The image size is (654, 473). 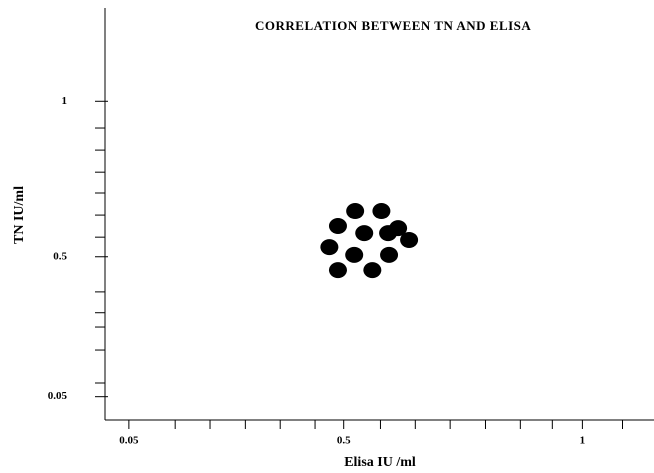 I want to click on y-tick-label: 0.5, so click(x=60, y=256).